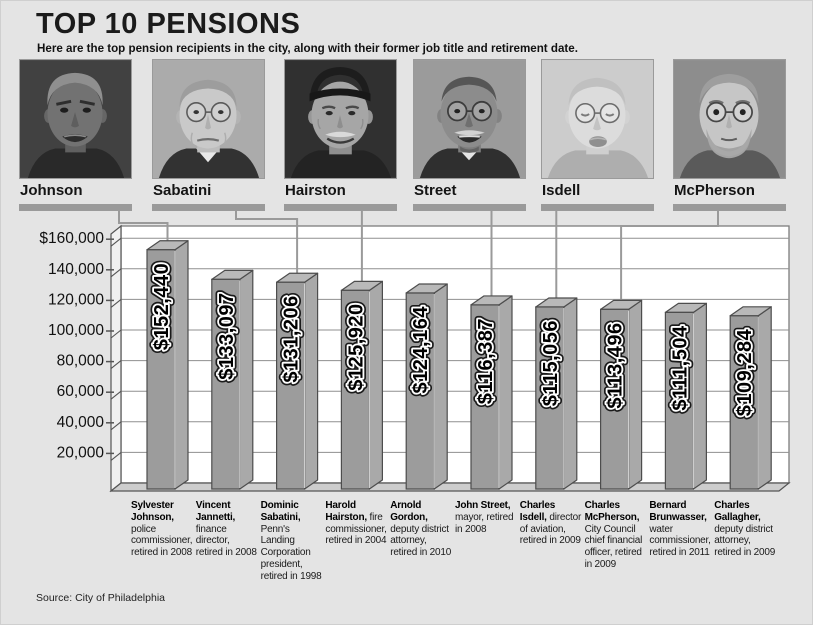 The height and width of the screenshot is (625, 813). I want to click on figure-street: Street, so click(469, 135).